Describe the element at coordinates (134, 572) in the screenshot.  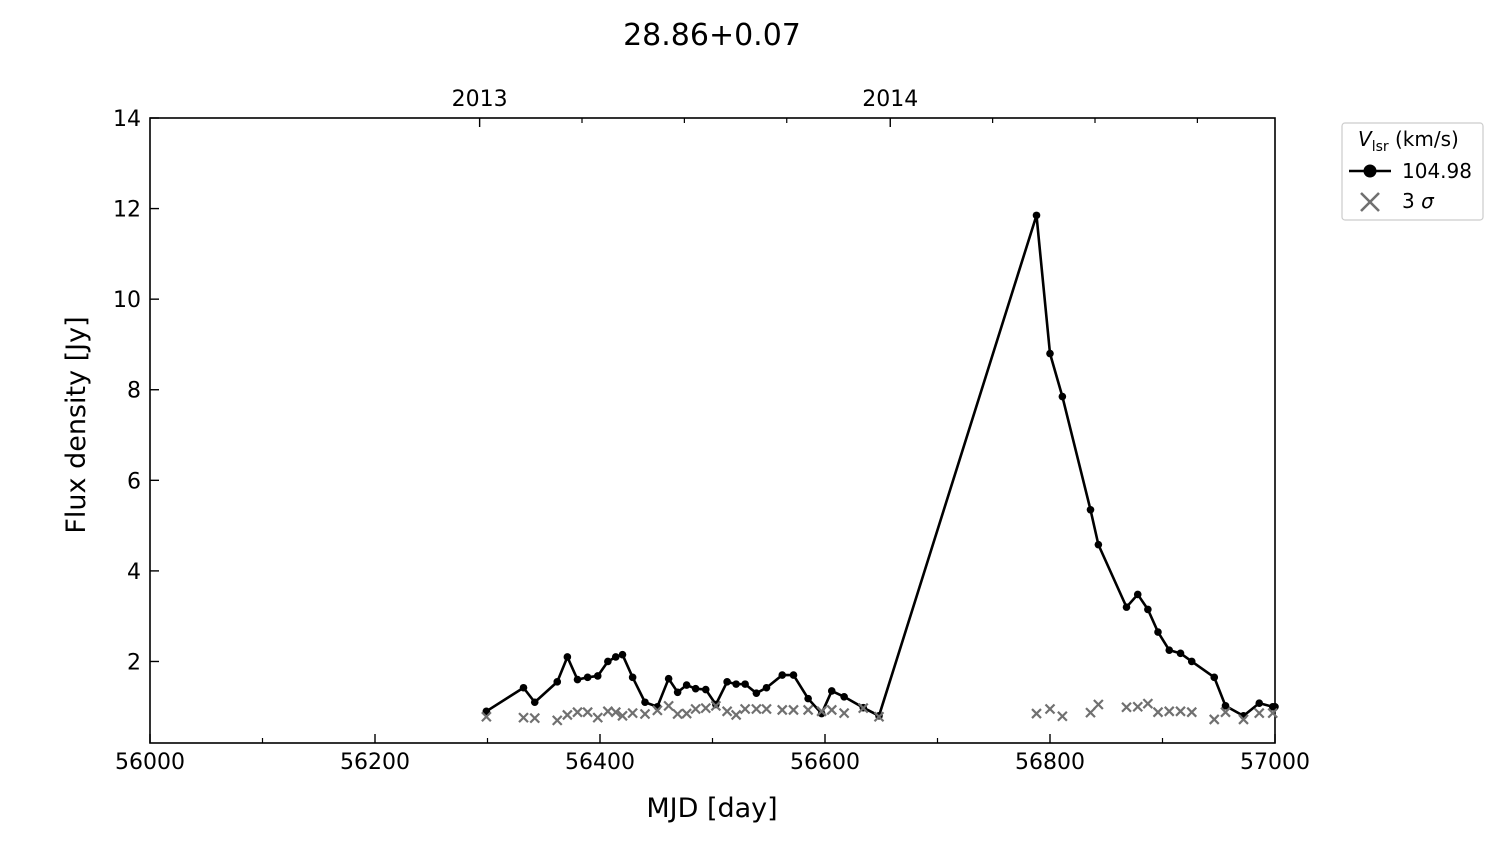
I see `y-tick-label: 4` at that location.